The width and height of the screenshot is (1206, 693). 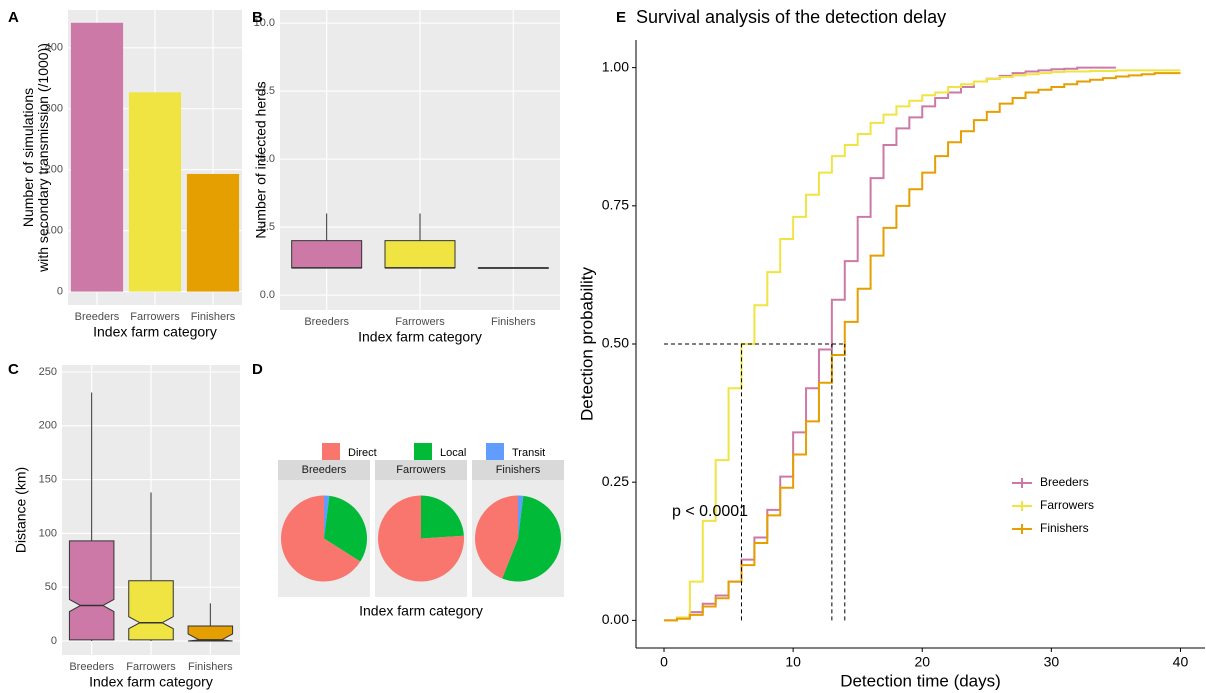 What do you see at coordinates (43, 158) in the screenshot?
I see `y-axis-title: with secondary transmission (/1000))` at bounding box center [43, 158].